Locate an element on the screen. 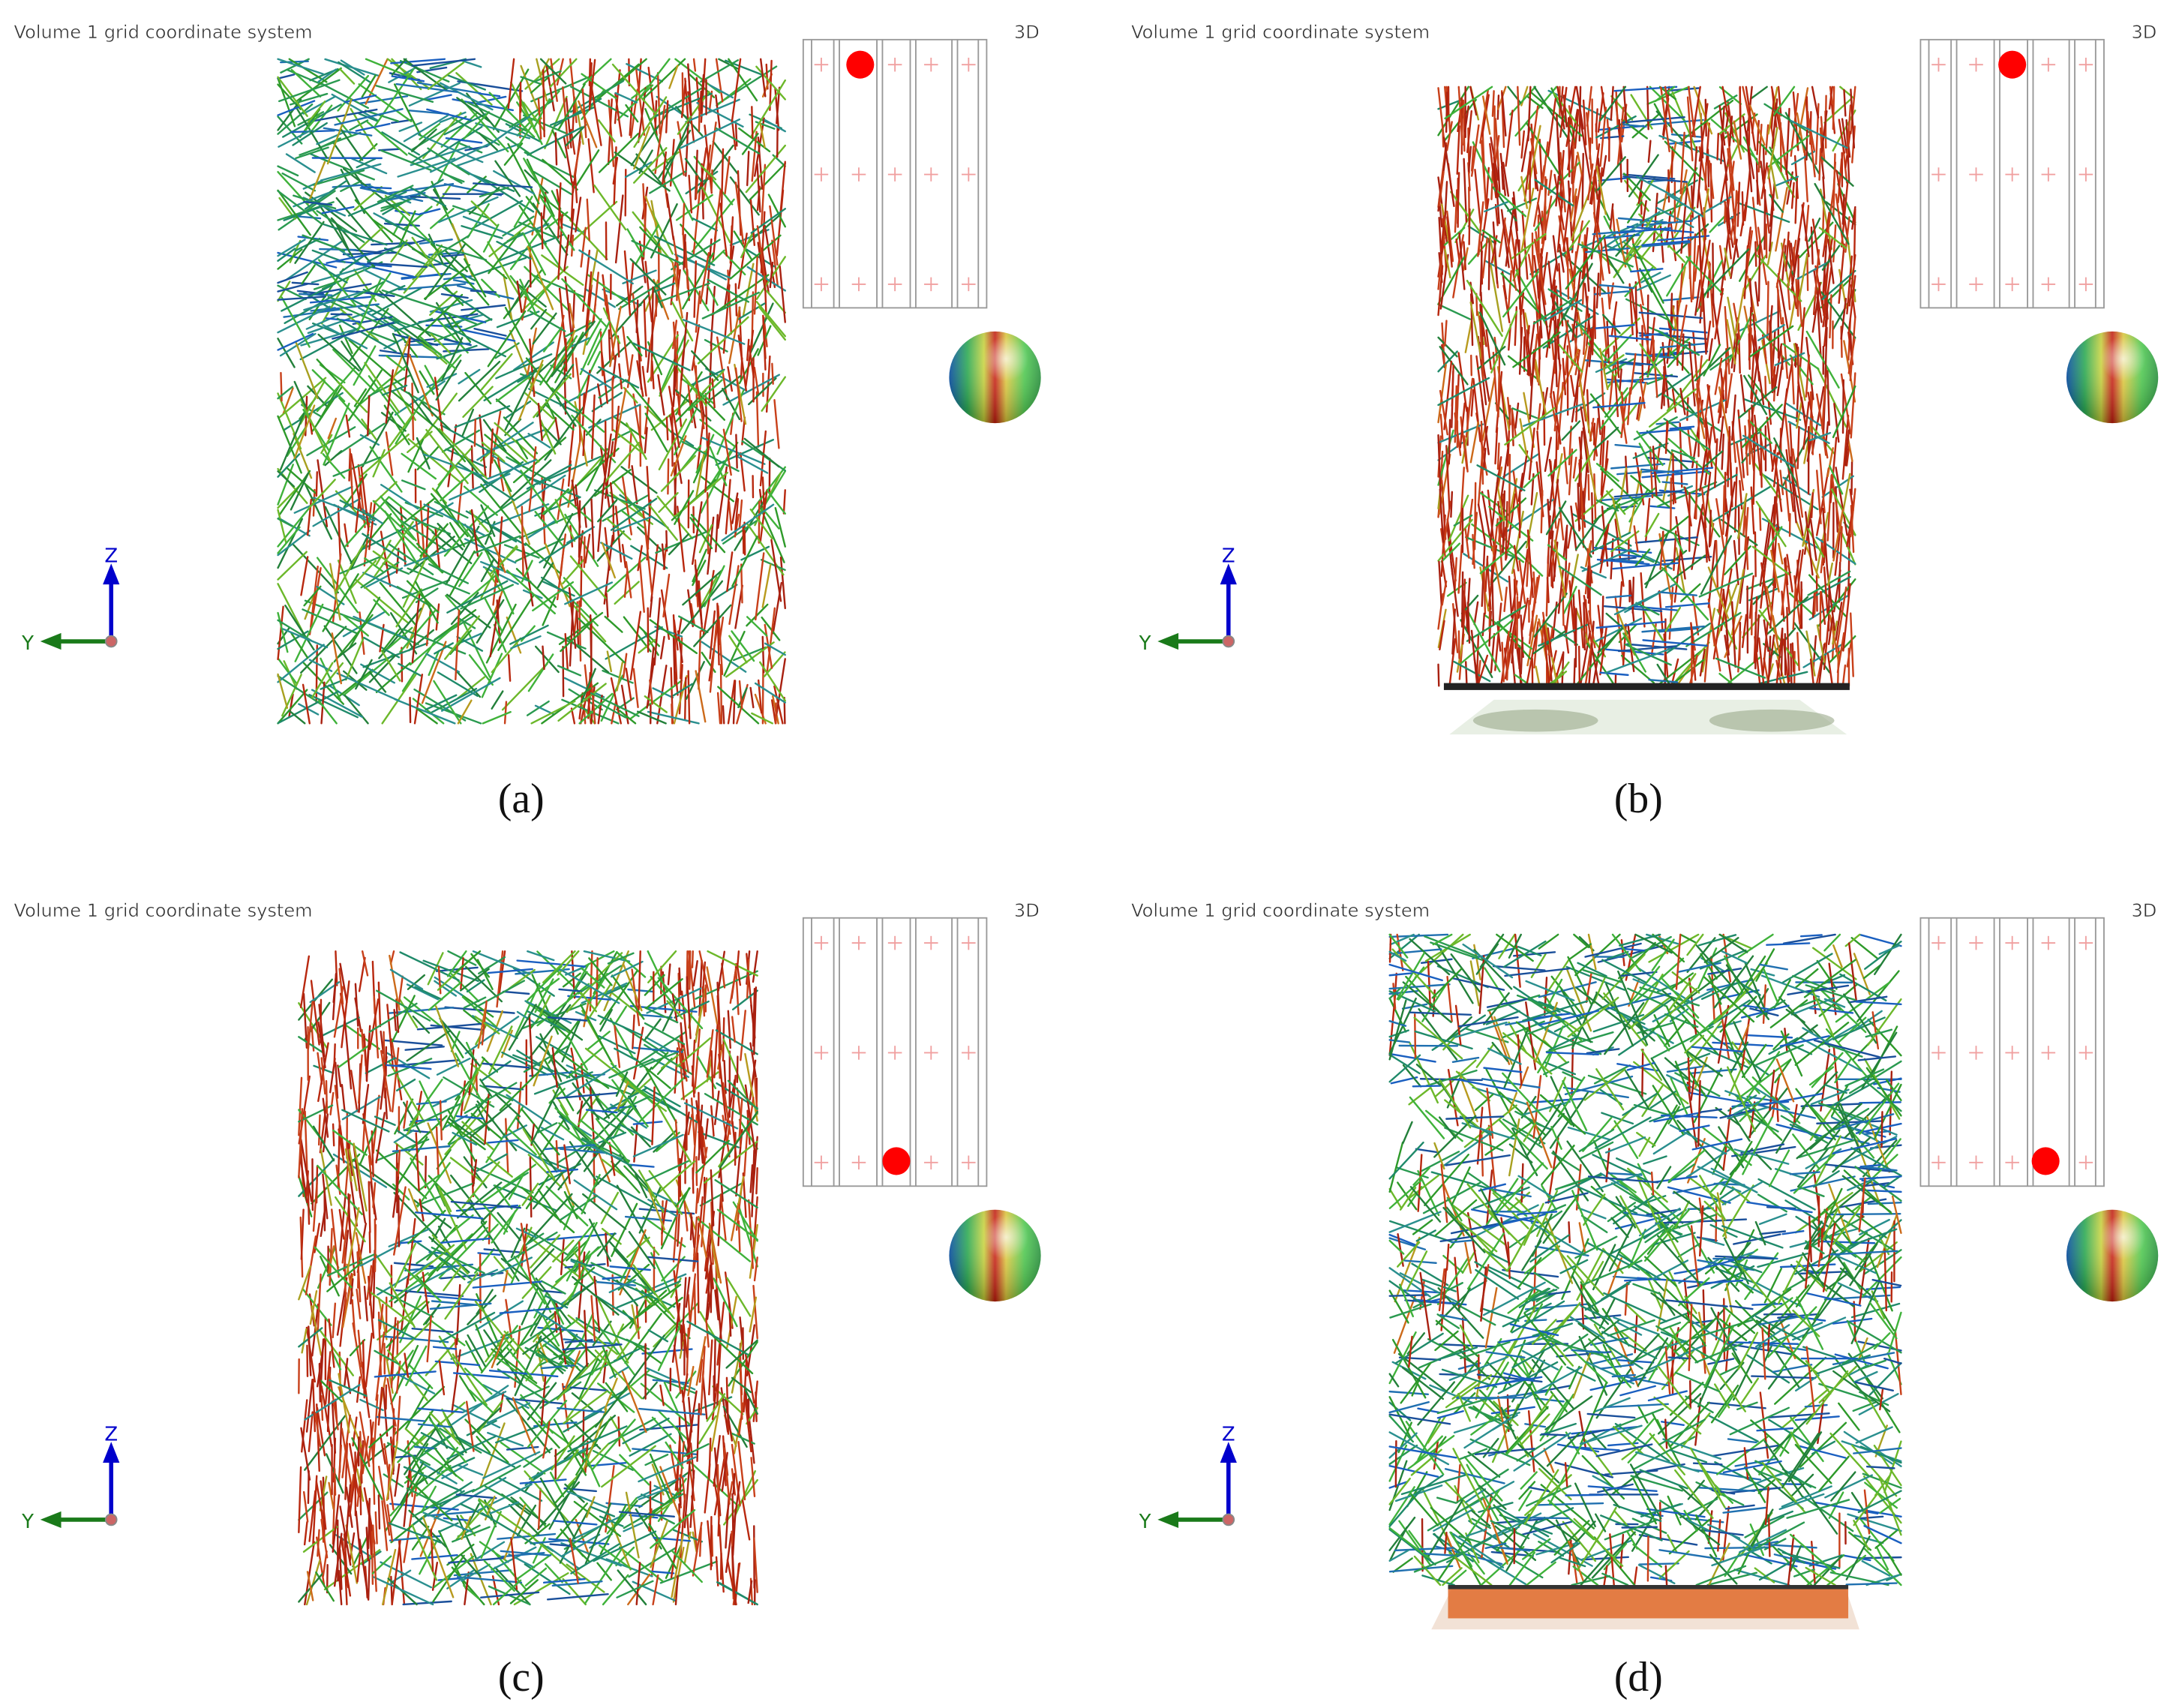  panel-caption: (a) is located at coordinates (521, 799).